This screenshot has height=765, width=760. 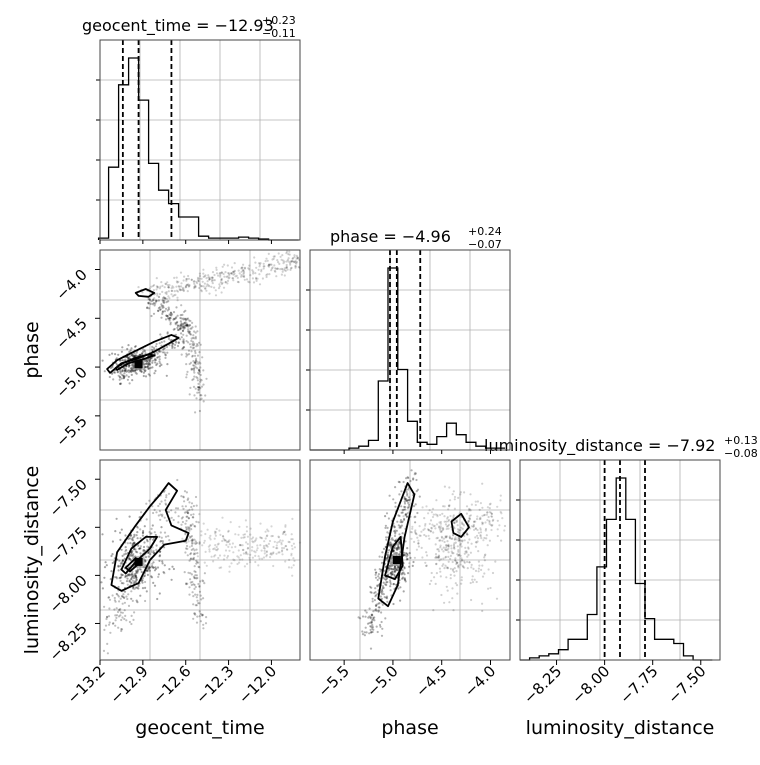 I want to click on panel-geocent-phase-ytick-label: −5.0, so click(x=71, y=382).